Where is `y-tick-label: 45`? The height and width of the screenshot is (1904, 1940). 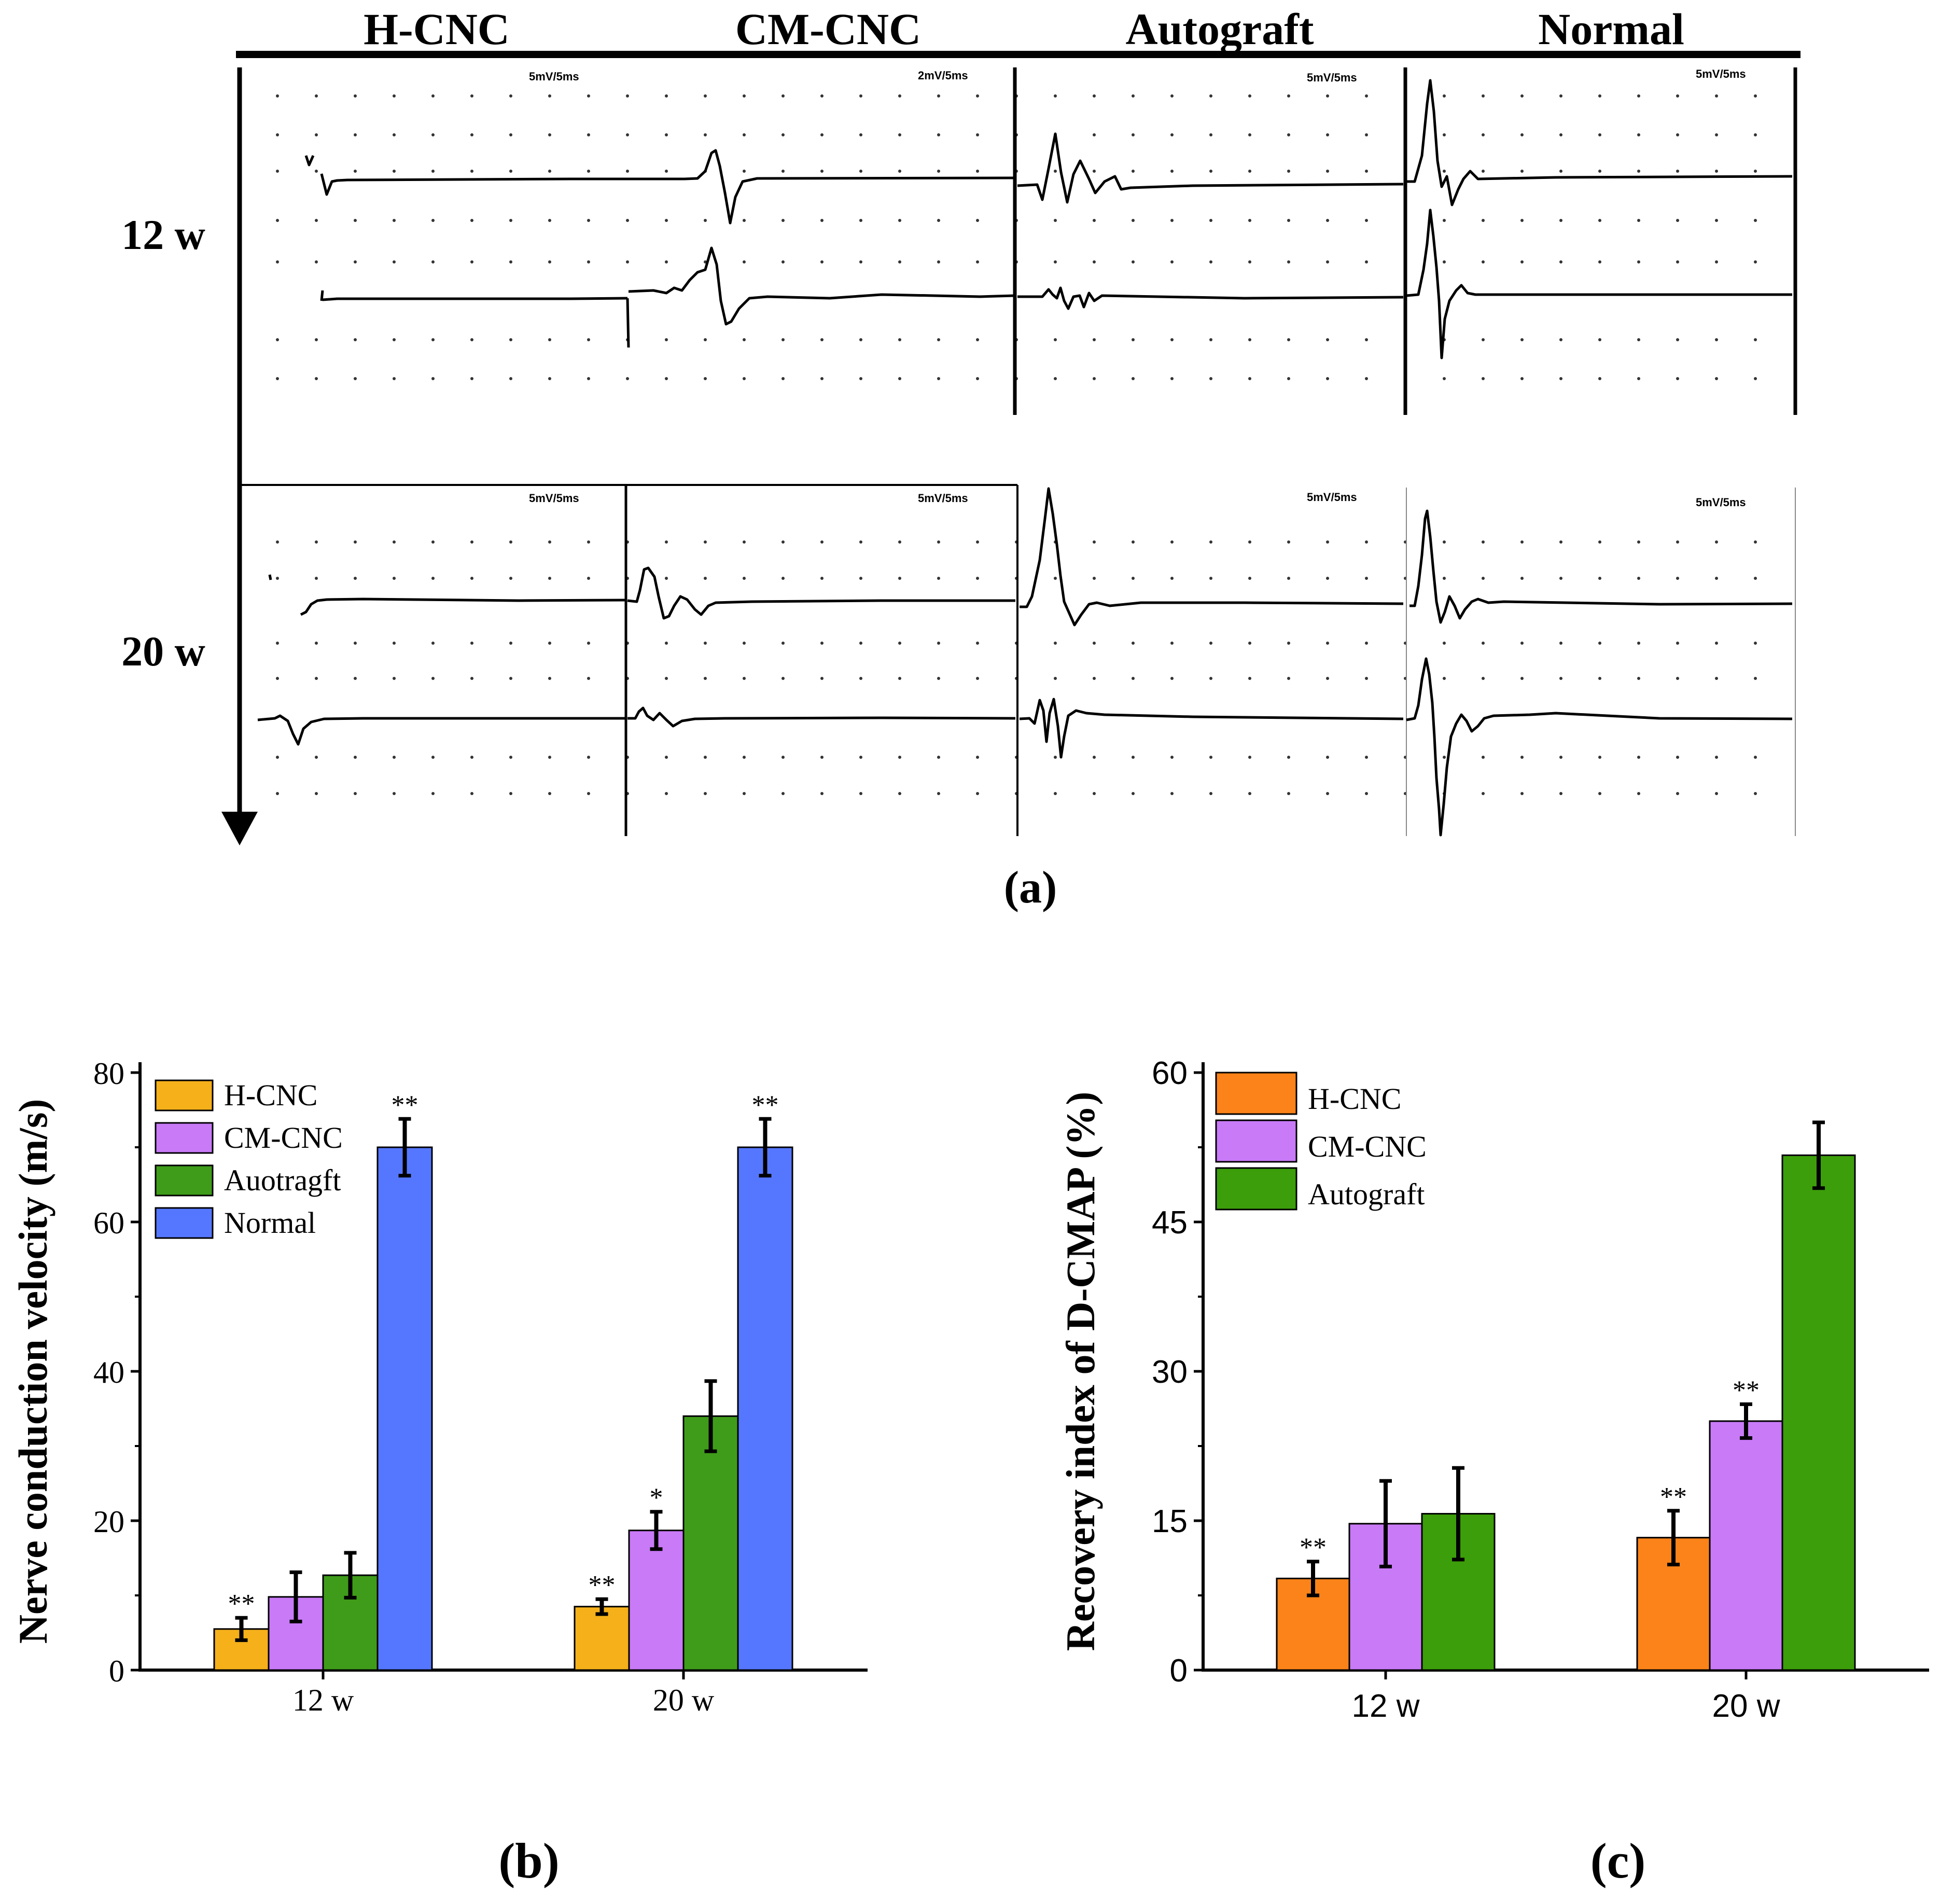
y-tick-label: 45 is located at coordinates (1170, 1223).